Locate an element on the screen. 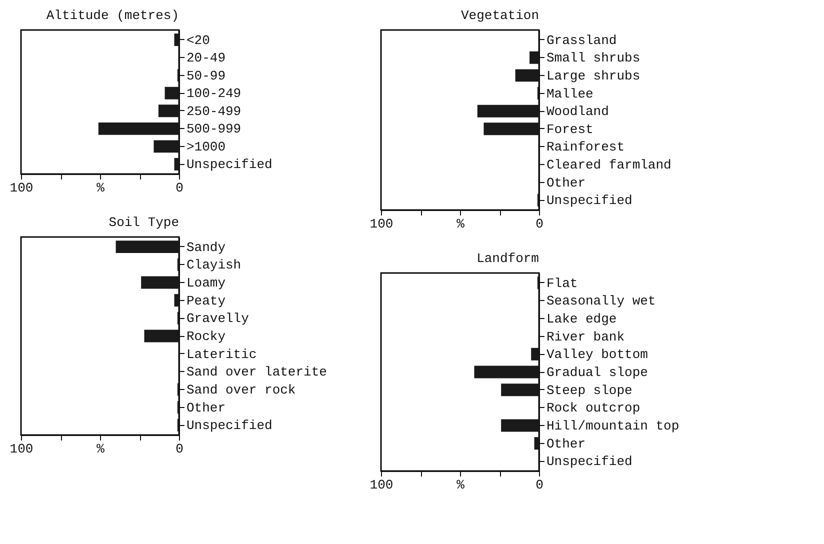 The image size is (824, 544). y-tick-label: Gravelly is located at coordinates (218, 318).